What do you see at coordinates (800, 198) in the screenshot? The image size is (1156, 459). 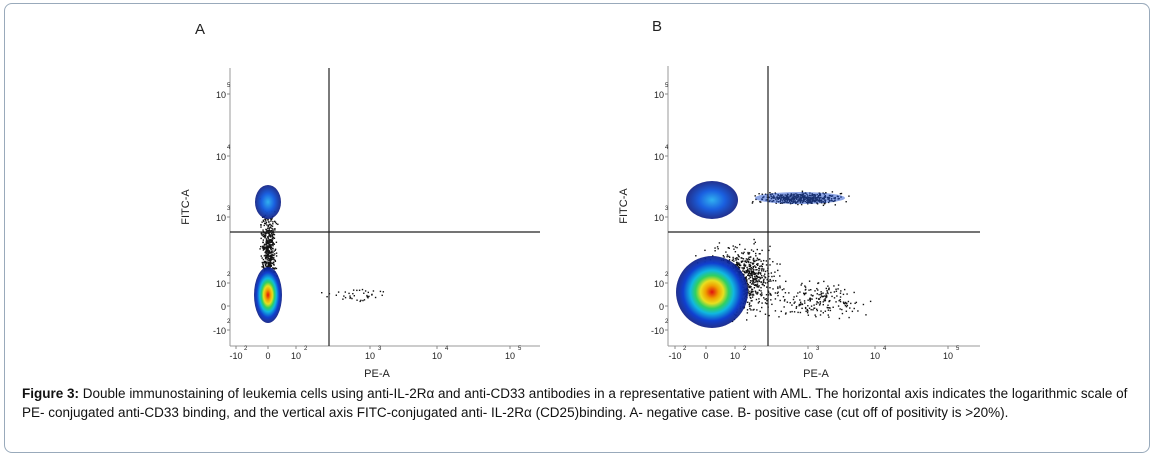 I see `cluster` at bounding box center [800, 198].